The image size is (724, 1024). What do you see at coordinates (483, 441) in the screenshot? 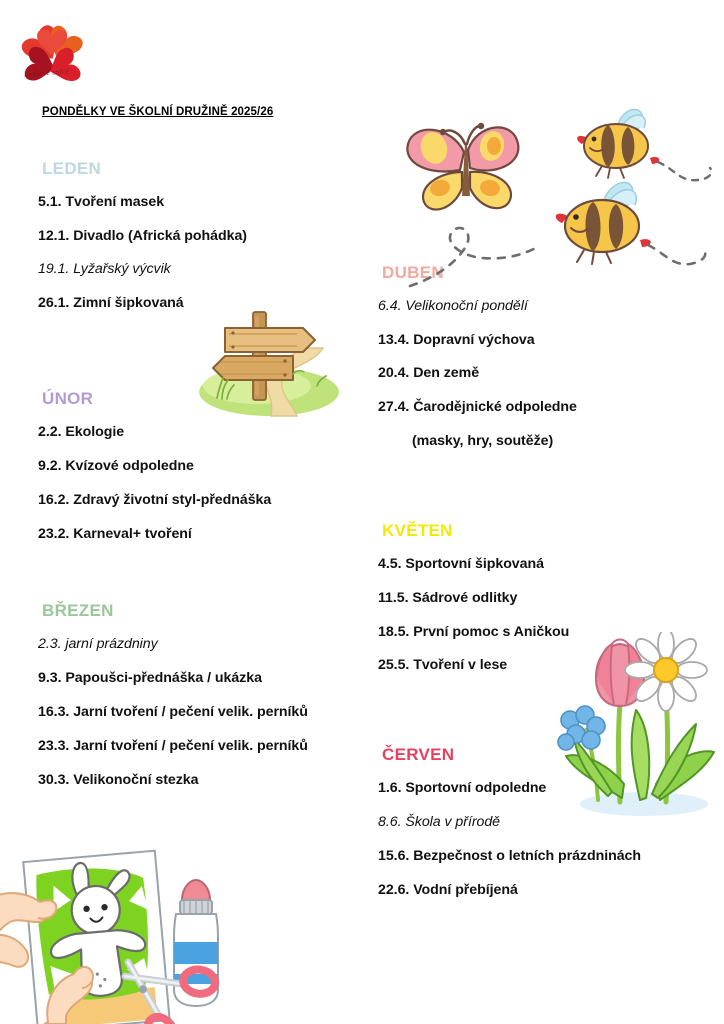
I see `schedule-entry: (masky, hry, soutěže)` at bounding box center [483, 441].